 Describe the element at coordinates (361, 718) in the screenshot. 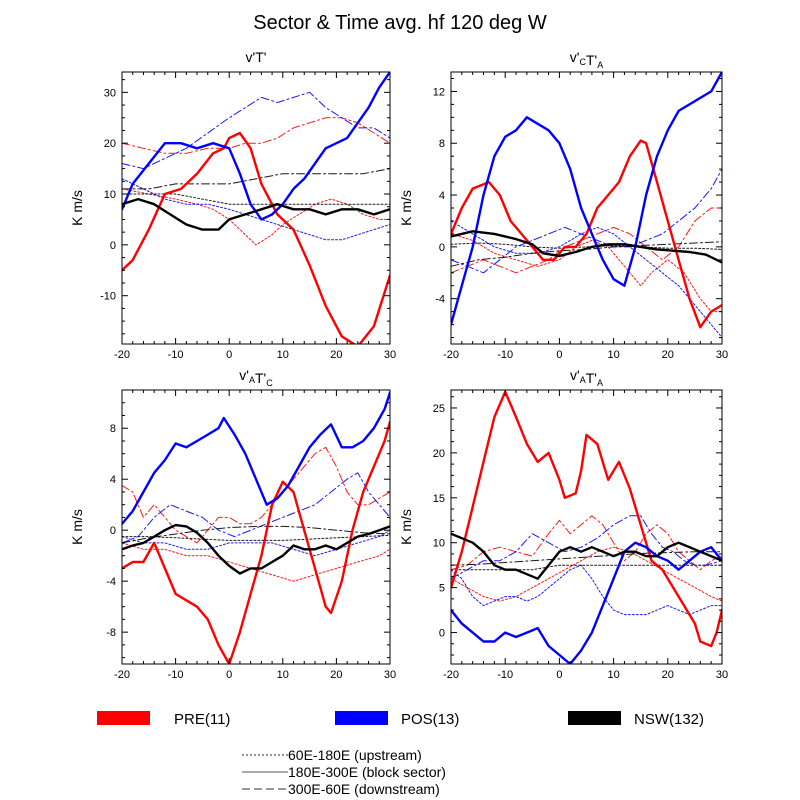

I see `legend-swatch-pos` at that location.